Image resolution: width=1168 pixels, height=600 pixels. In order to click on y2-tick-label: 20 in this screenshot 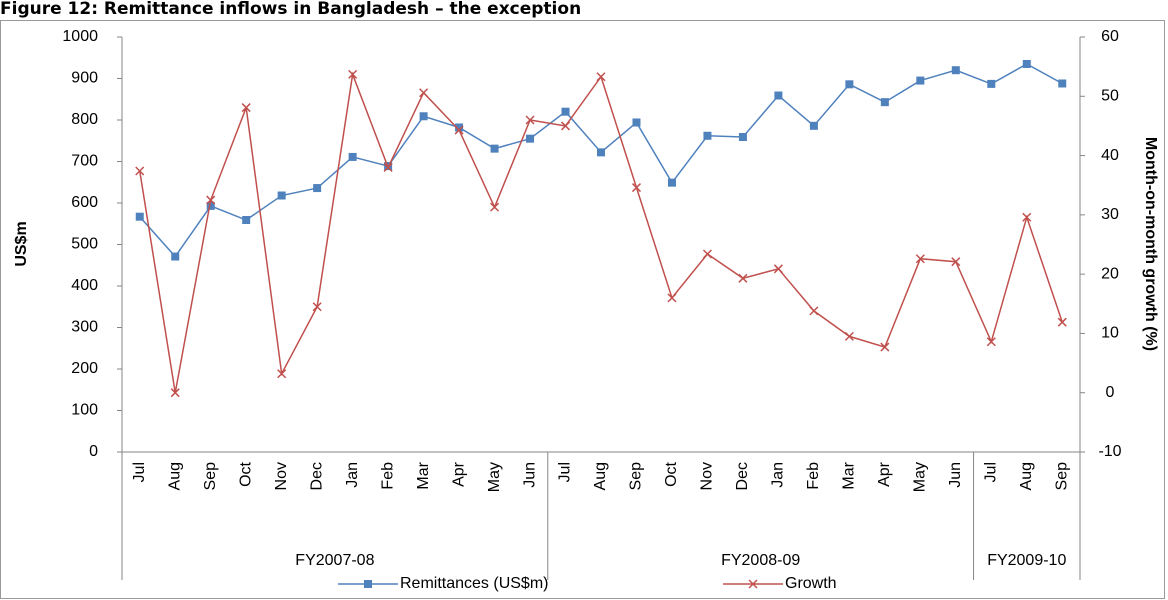, I will do `click(1110, 273)`.